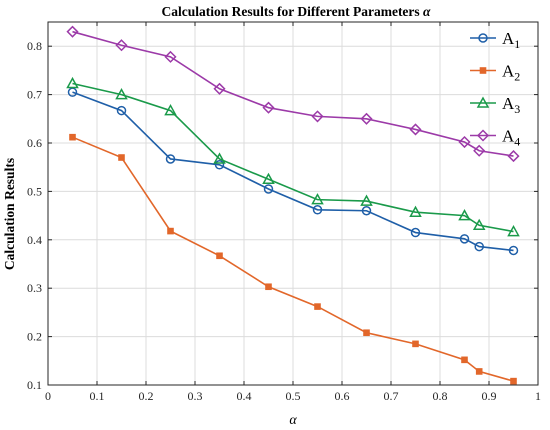  Describe the element at coordinates (489, 396) in the screenshot. I see `x-tick-label: 0.9` at that location.